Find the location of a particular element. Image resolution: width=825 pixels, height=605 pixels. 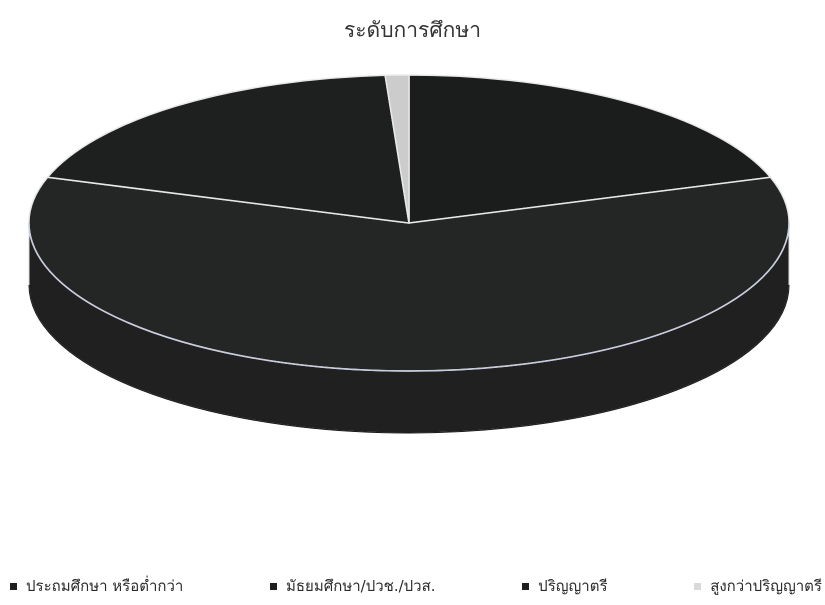

legend-item-primary: ประถมศึกษา หรือต่ำกว่า is located at coordinates (96, 586).